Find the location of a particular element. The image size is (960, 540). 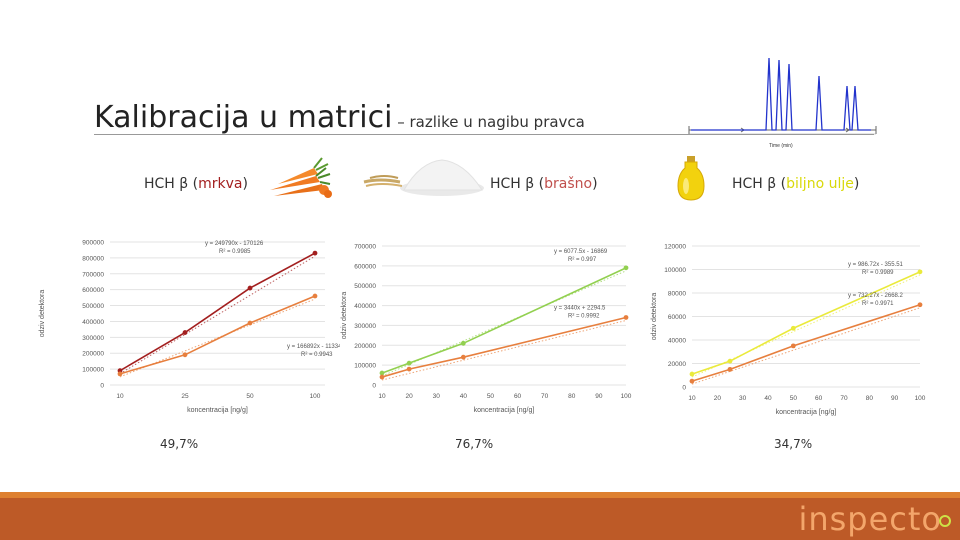

x-tick-label: 70 is located at coordinates (545, 396).